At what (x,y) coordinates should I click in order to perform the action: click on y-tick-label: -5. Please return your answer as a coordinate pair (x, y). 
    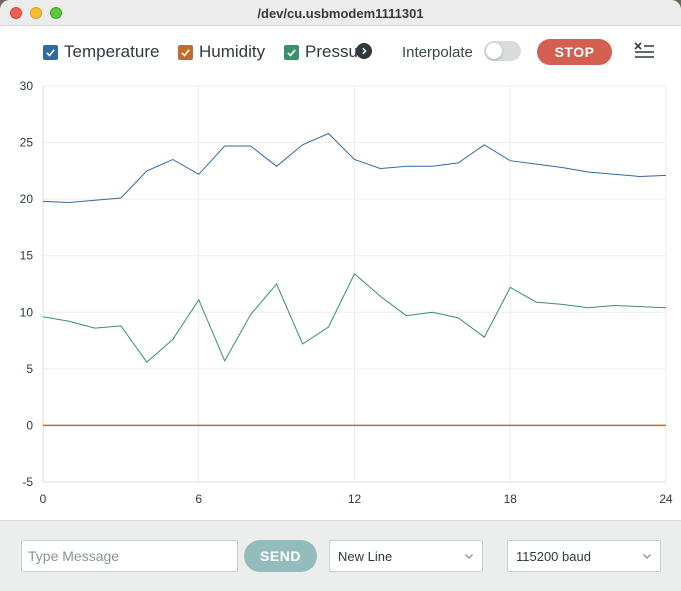
    Looking at the image, I should click on (27, 482).